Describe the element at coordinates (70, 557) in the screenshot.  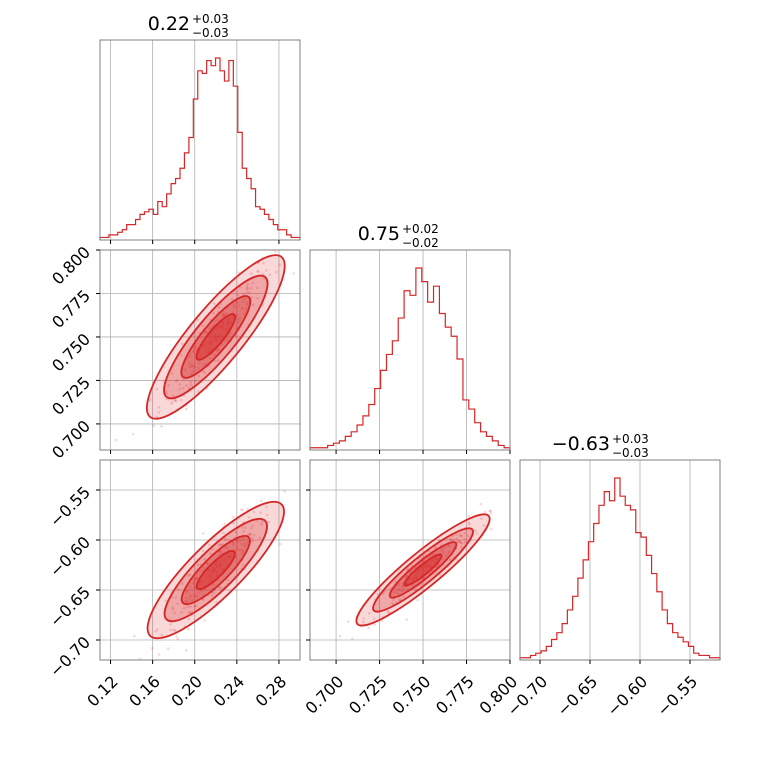
I see `y-tick-label-2: −0.60` at that location.